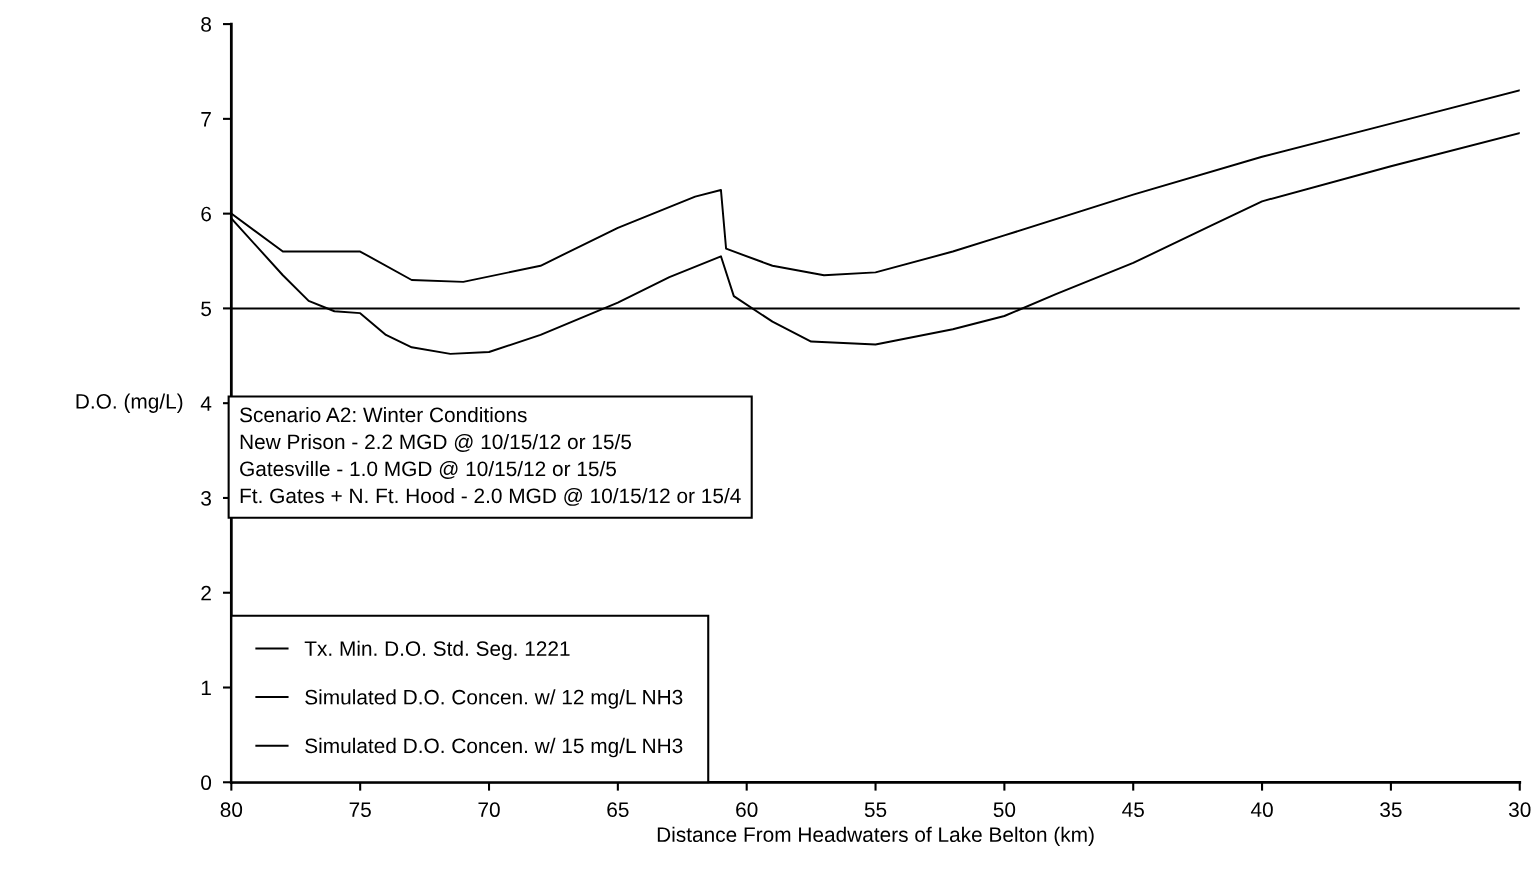  Describe the element at coordinates (875, 810) in the screenshot. I see `x-tick-label: 55` at that location.